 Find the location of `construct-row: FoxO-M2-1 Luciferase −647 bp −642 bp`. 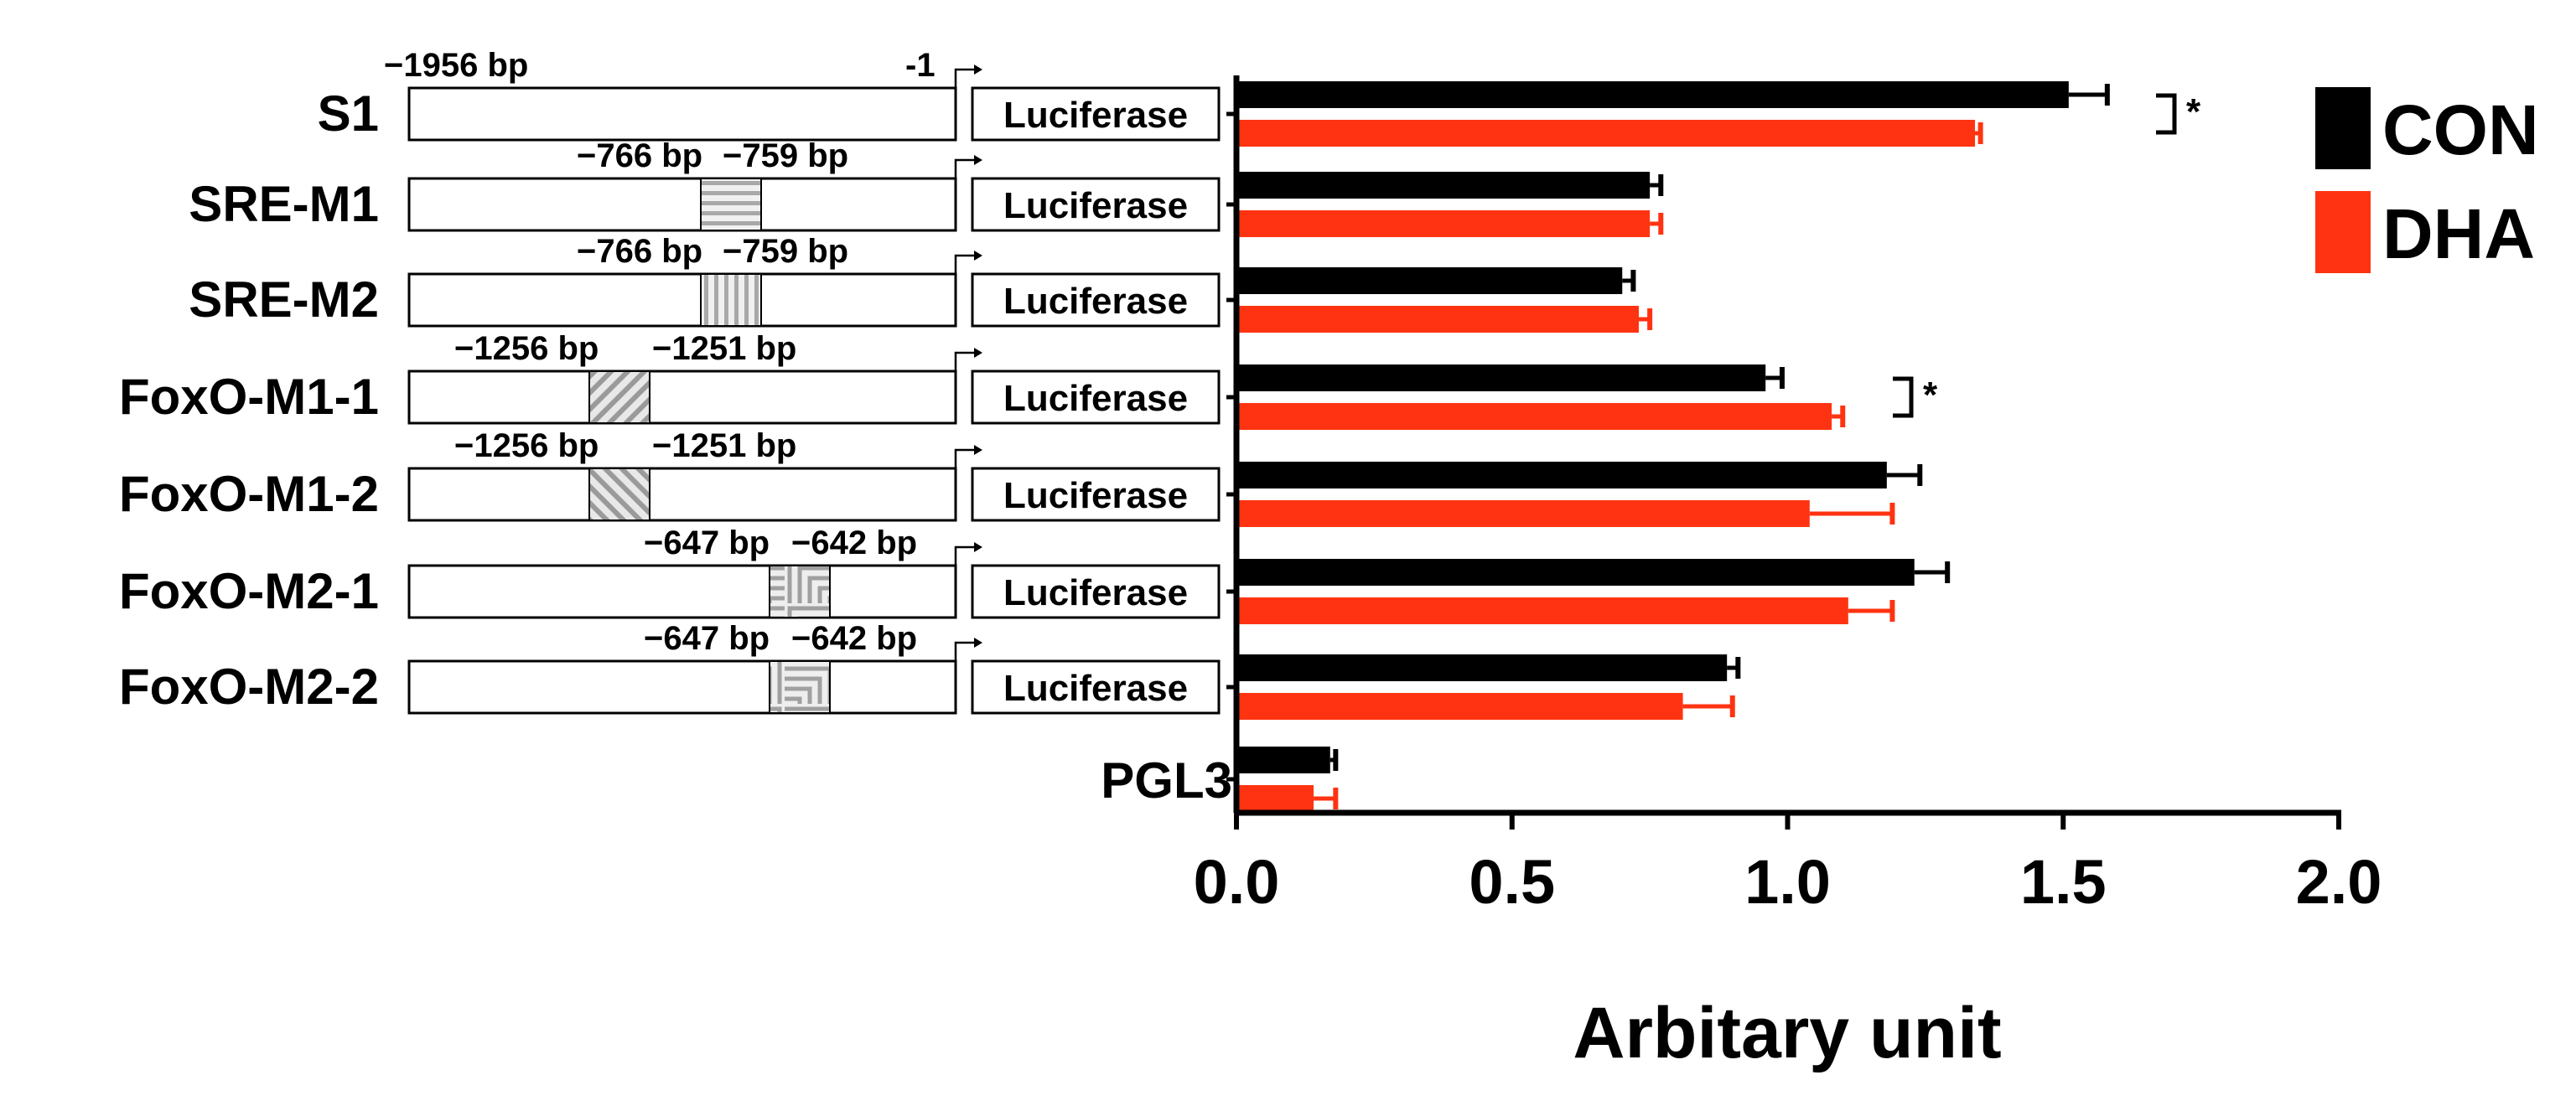

construct-row: FoxO-M2-1 Luciferase −647 bp −642 bp is located at coordinates (670, 572).